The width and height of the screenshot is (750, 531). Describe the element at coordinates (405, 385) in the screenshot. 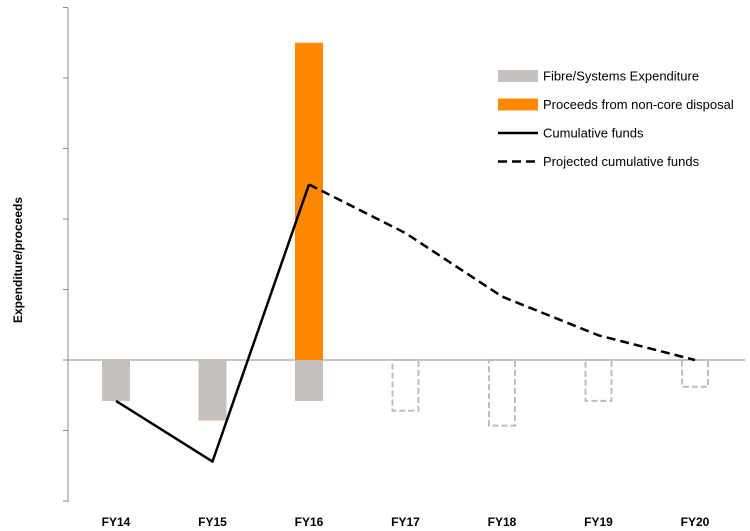

I see `bar-projected-expenditure-fy17` at that location.